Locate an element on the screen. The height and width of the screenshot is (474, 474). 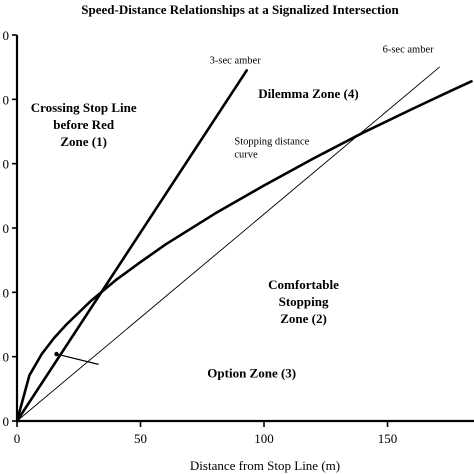
x-tick-label: 50 is located at coordinates (140, 438).